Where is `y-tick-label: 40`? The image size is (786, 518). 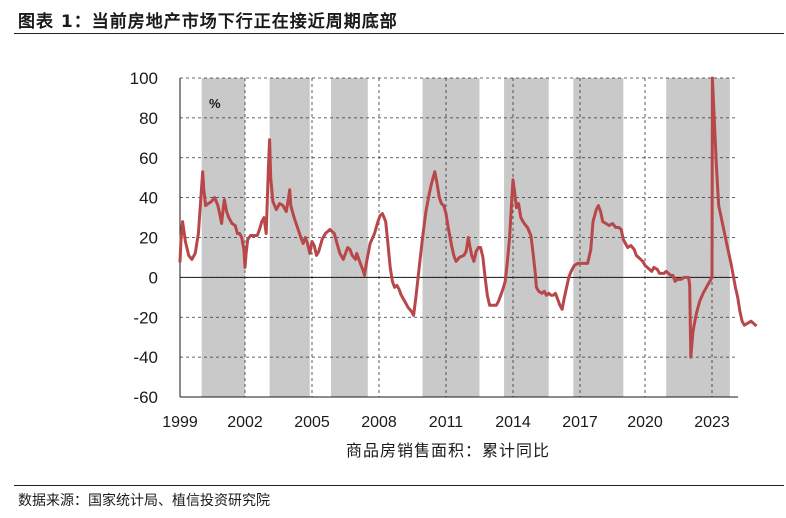 y-tick-label: 40 is located at coordinates (148, 198).